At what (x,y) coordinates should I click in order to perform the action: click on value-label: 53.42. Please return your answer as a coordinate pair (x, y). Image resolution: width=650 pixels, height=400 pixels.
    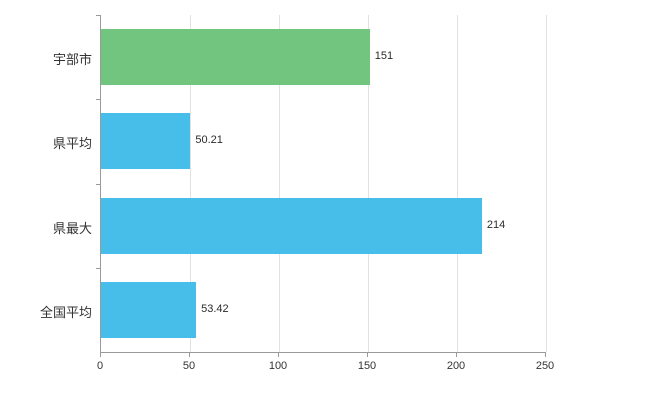
    Looking at the image, I should click on (215, 308).